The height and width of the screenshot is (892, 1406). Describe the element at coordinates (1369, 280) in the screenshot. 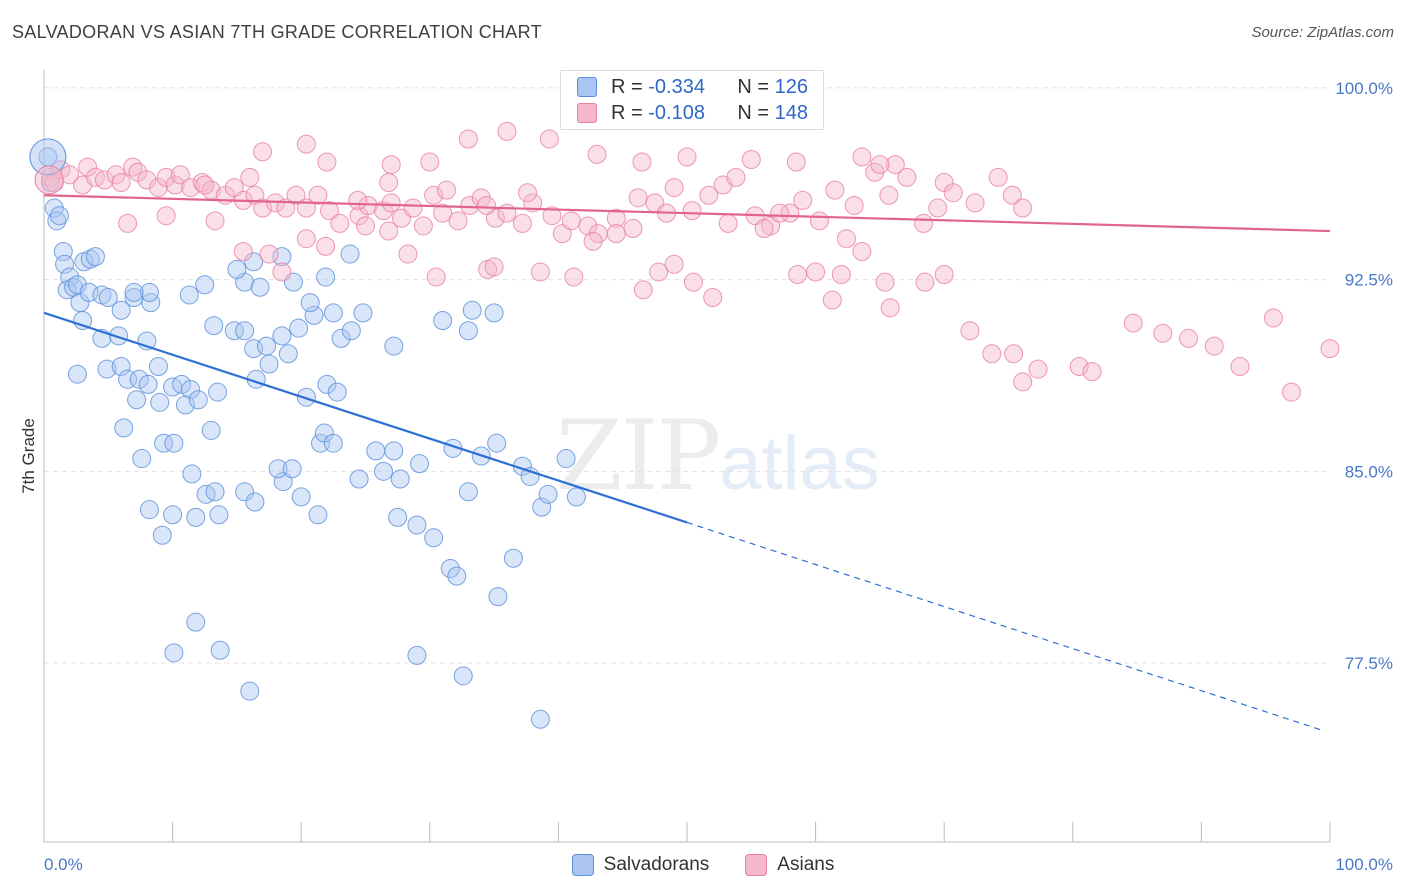

I see `y-tick-label: 92.5%` at that location.